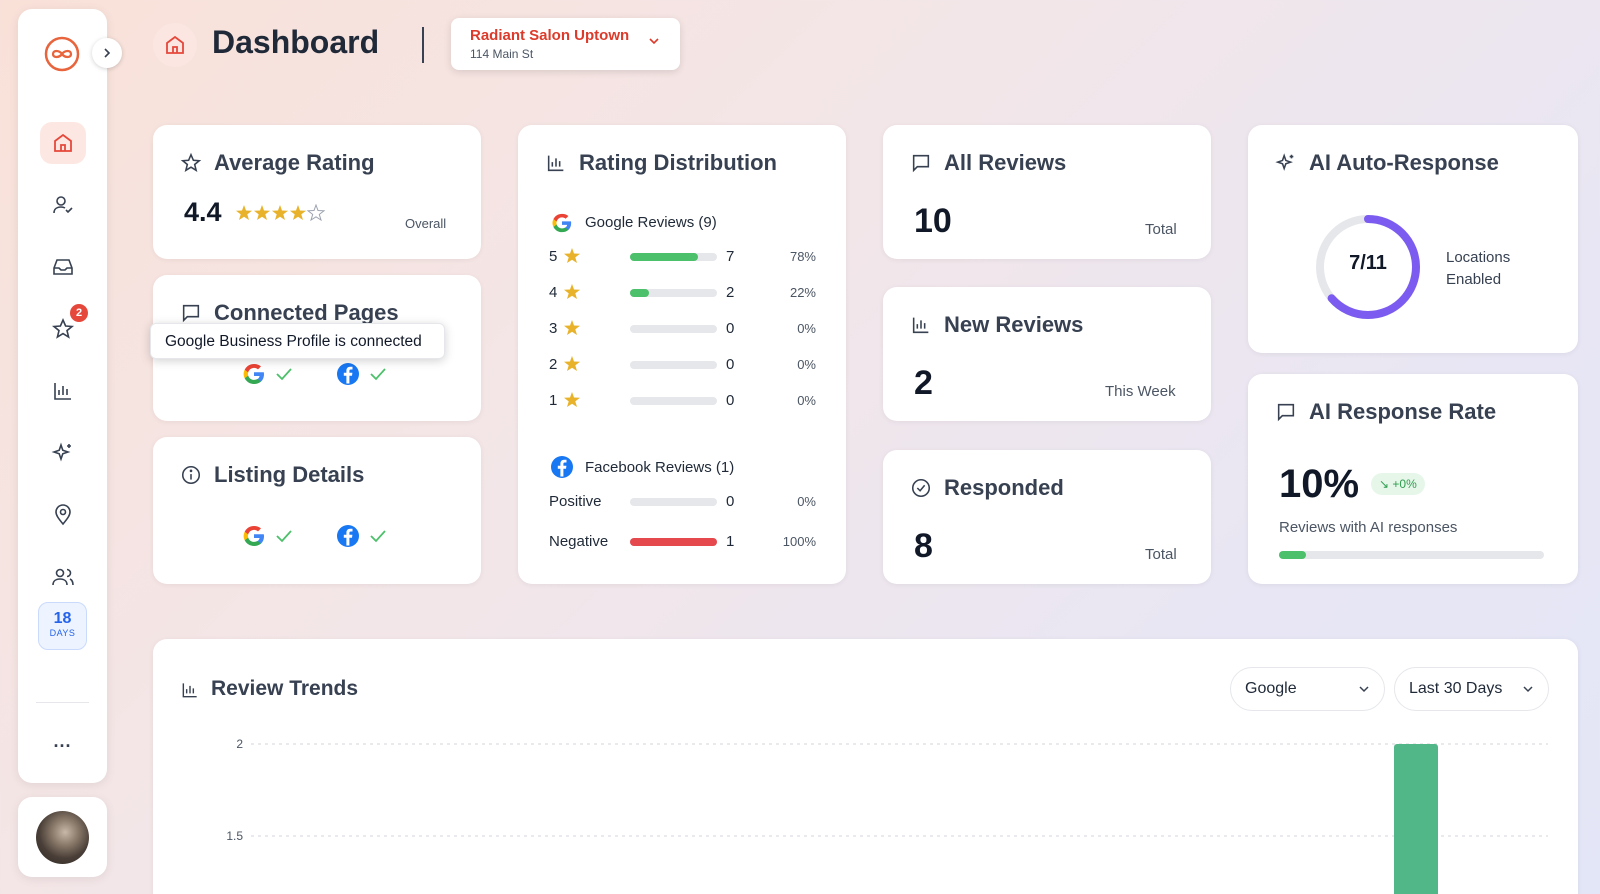 This screenshot has width=1600, height=894. I want to click on sentiment-count: 1, so click(730, 541).